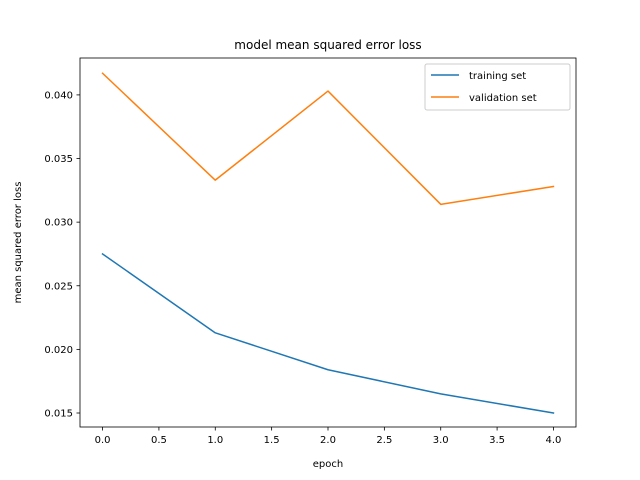 This screenshot has width=640, height=480. What do you see at coordinates (18, 243) in the screenshot?
I see `y-axis-label: mean squared error loss` at bounding box center [18, 243].